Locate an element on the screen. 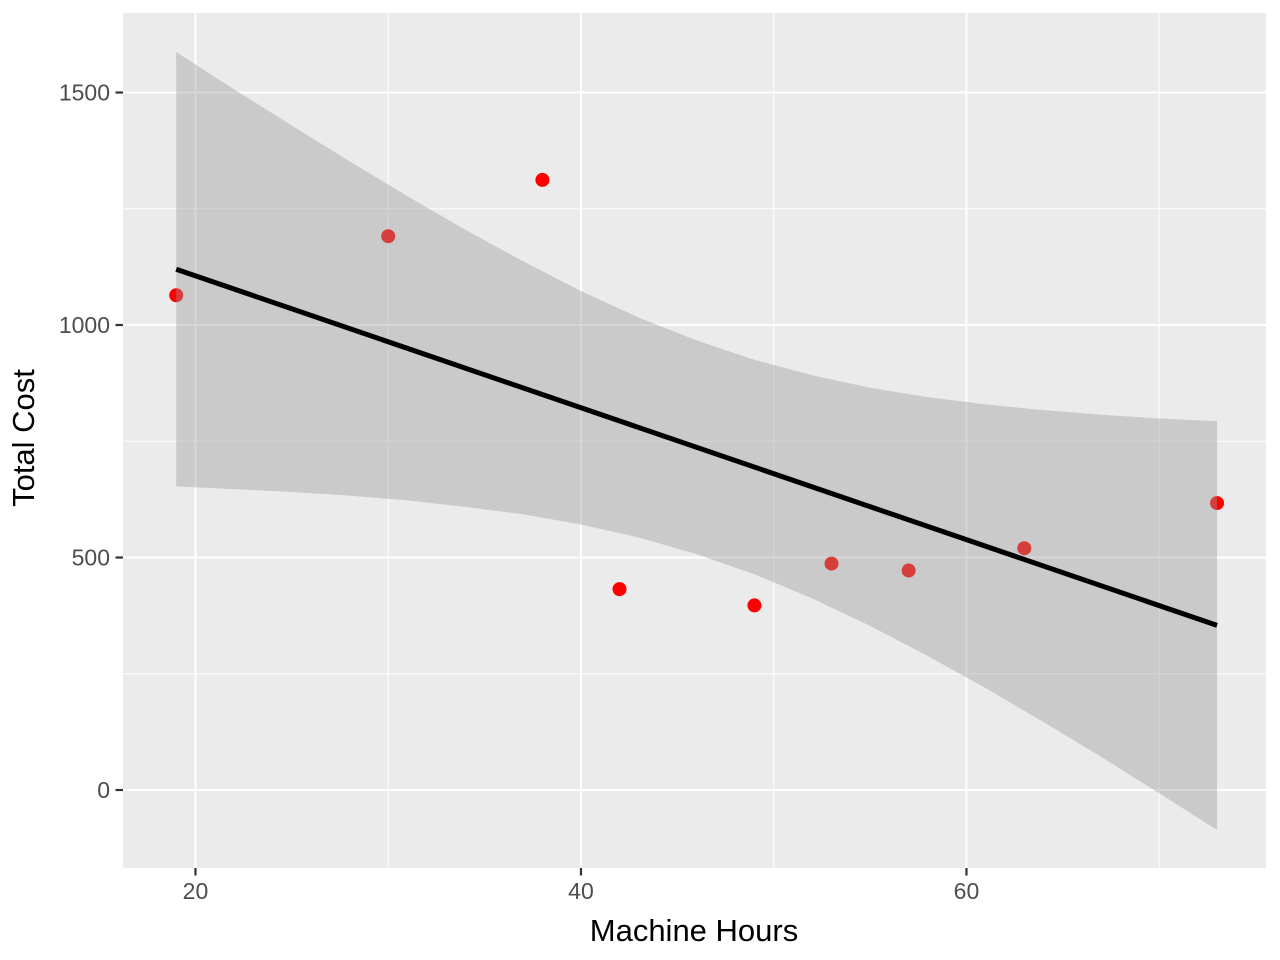  y-tick-label: 500 is located at coordinates (91, 558).